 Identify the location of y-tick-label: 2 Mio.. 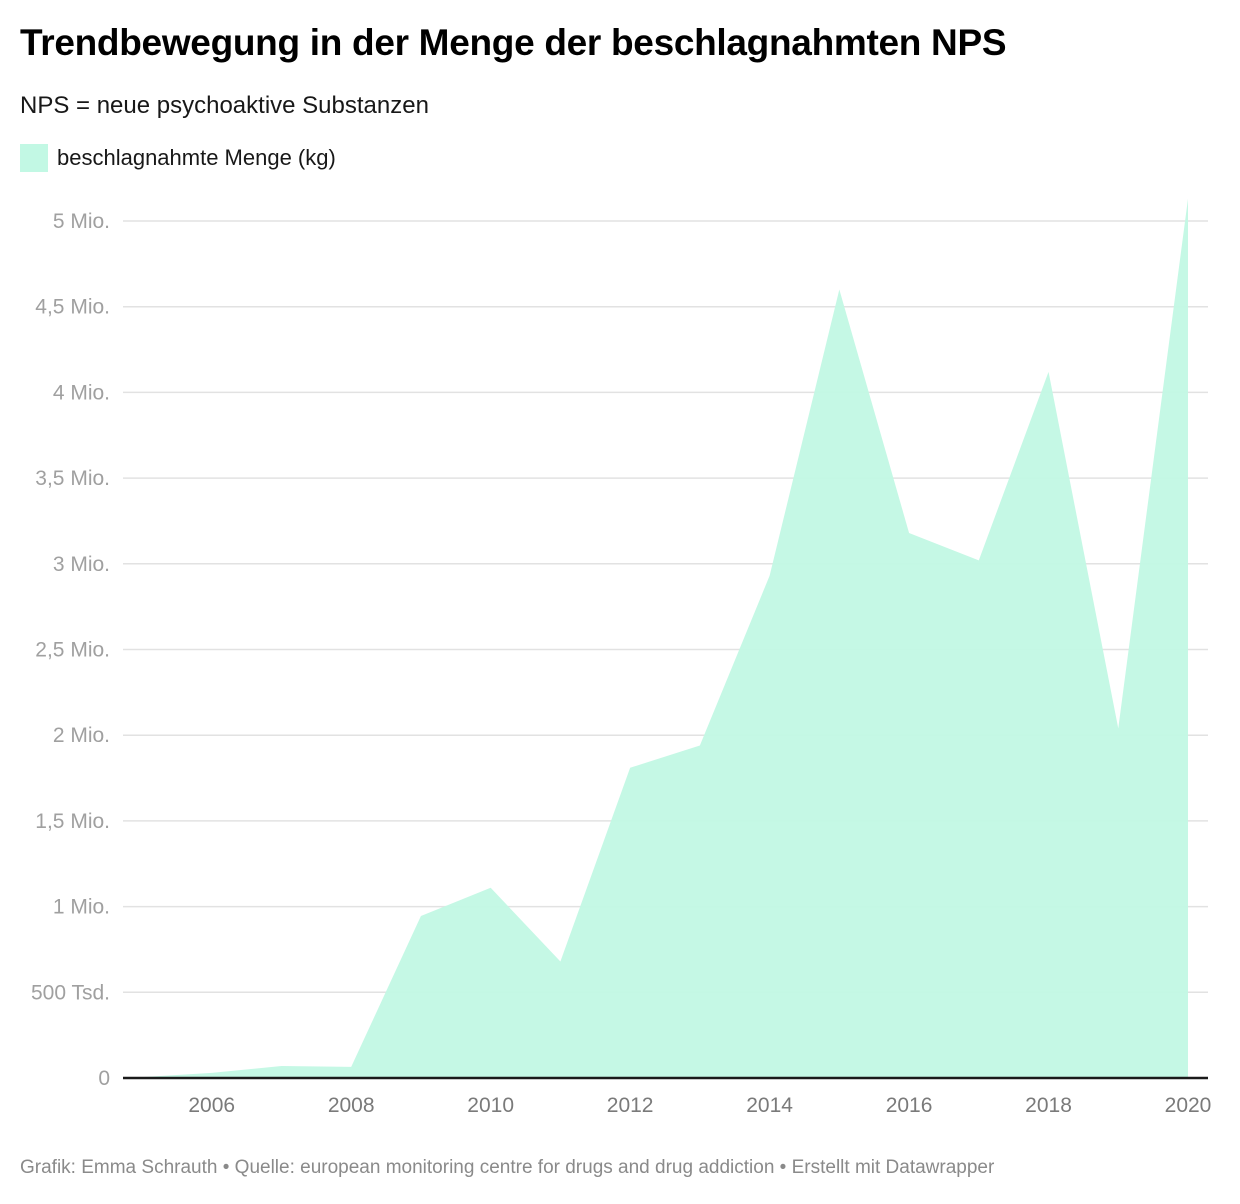
(81, 735).